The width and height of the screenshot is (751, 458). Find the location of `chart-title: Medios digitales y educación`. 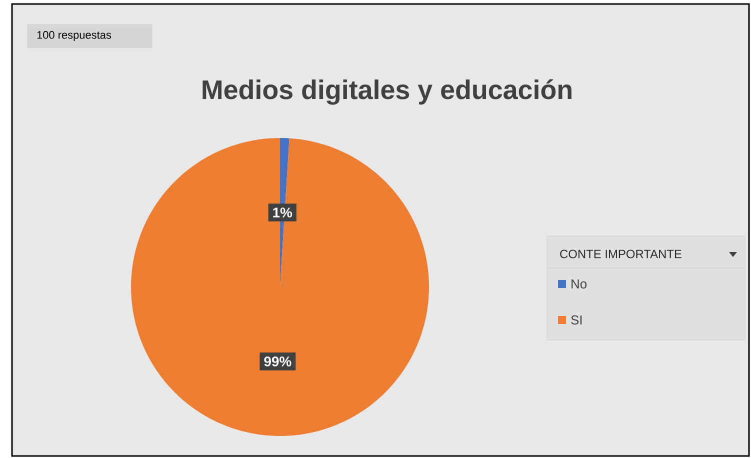

chart-title: Medios digitales y educación is located at coordinates (387, 92).